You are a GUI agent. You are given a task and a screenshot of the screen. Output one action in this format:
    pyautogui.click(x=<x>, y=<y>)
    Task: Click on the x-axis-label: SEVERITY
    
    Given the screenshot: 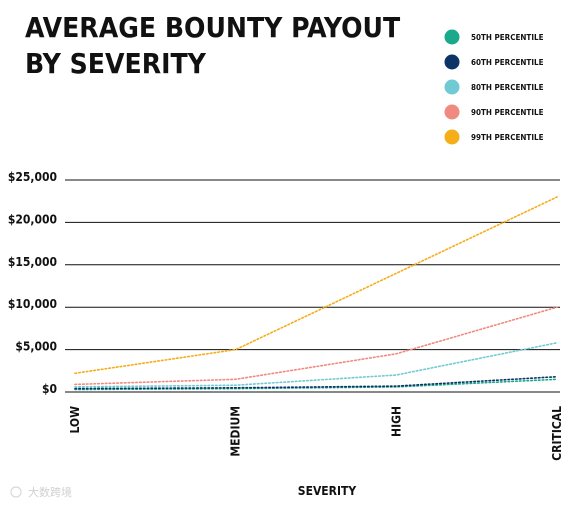 What is the action you would take?
    pyautogui.click(x=327, y=491)
    